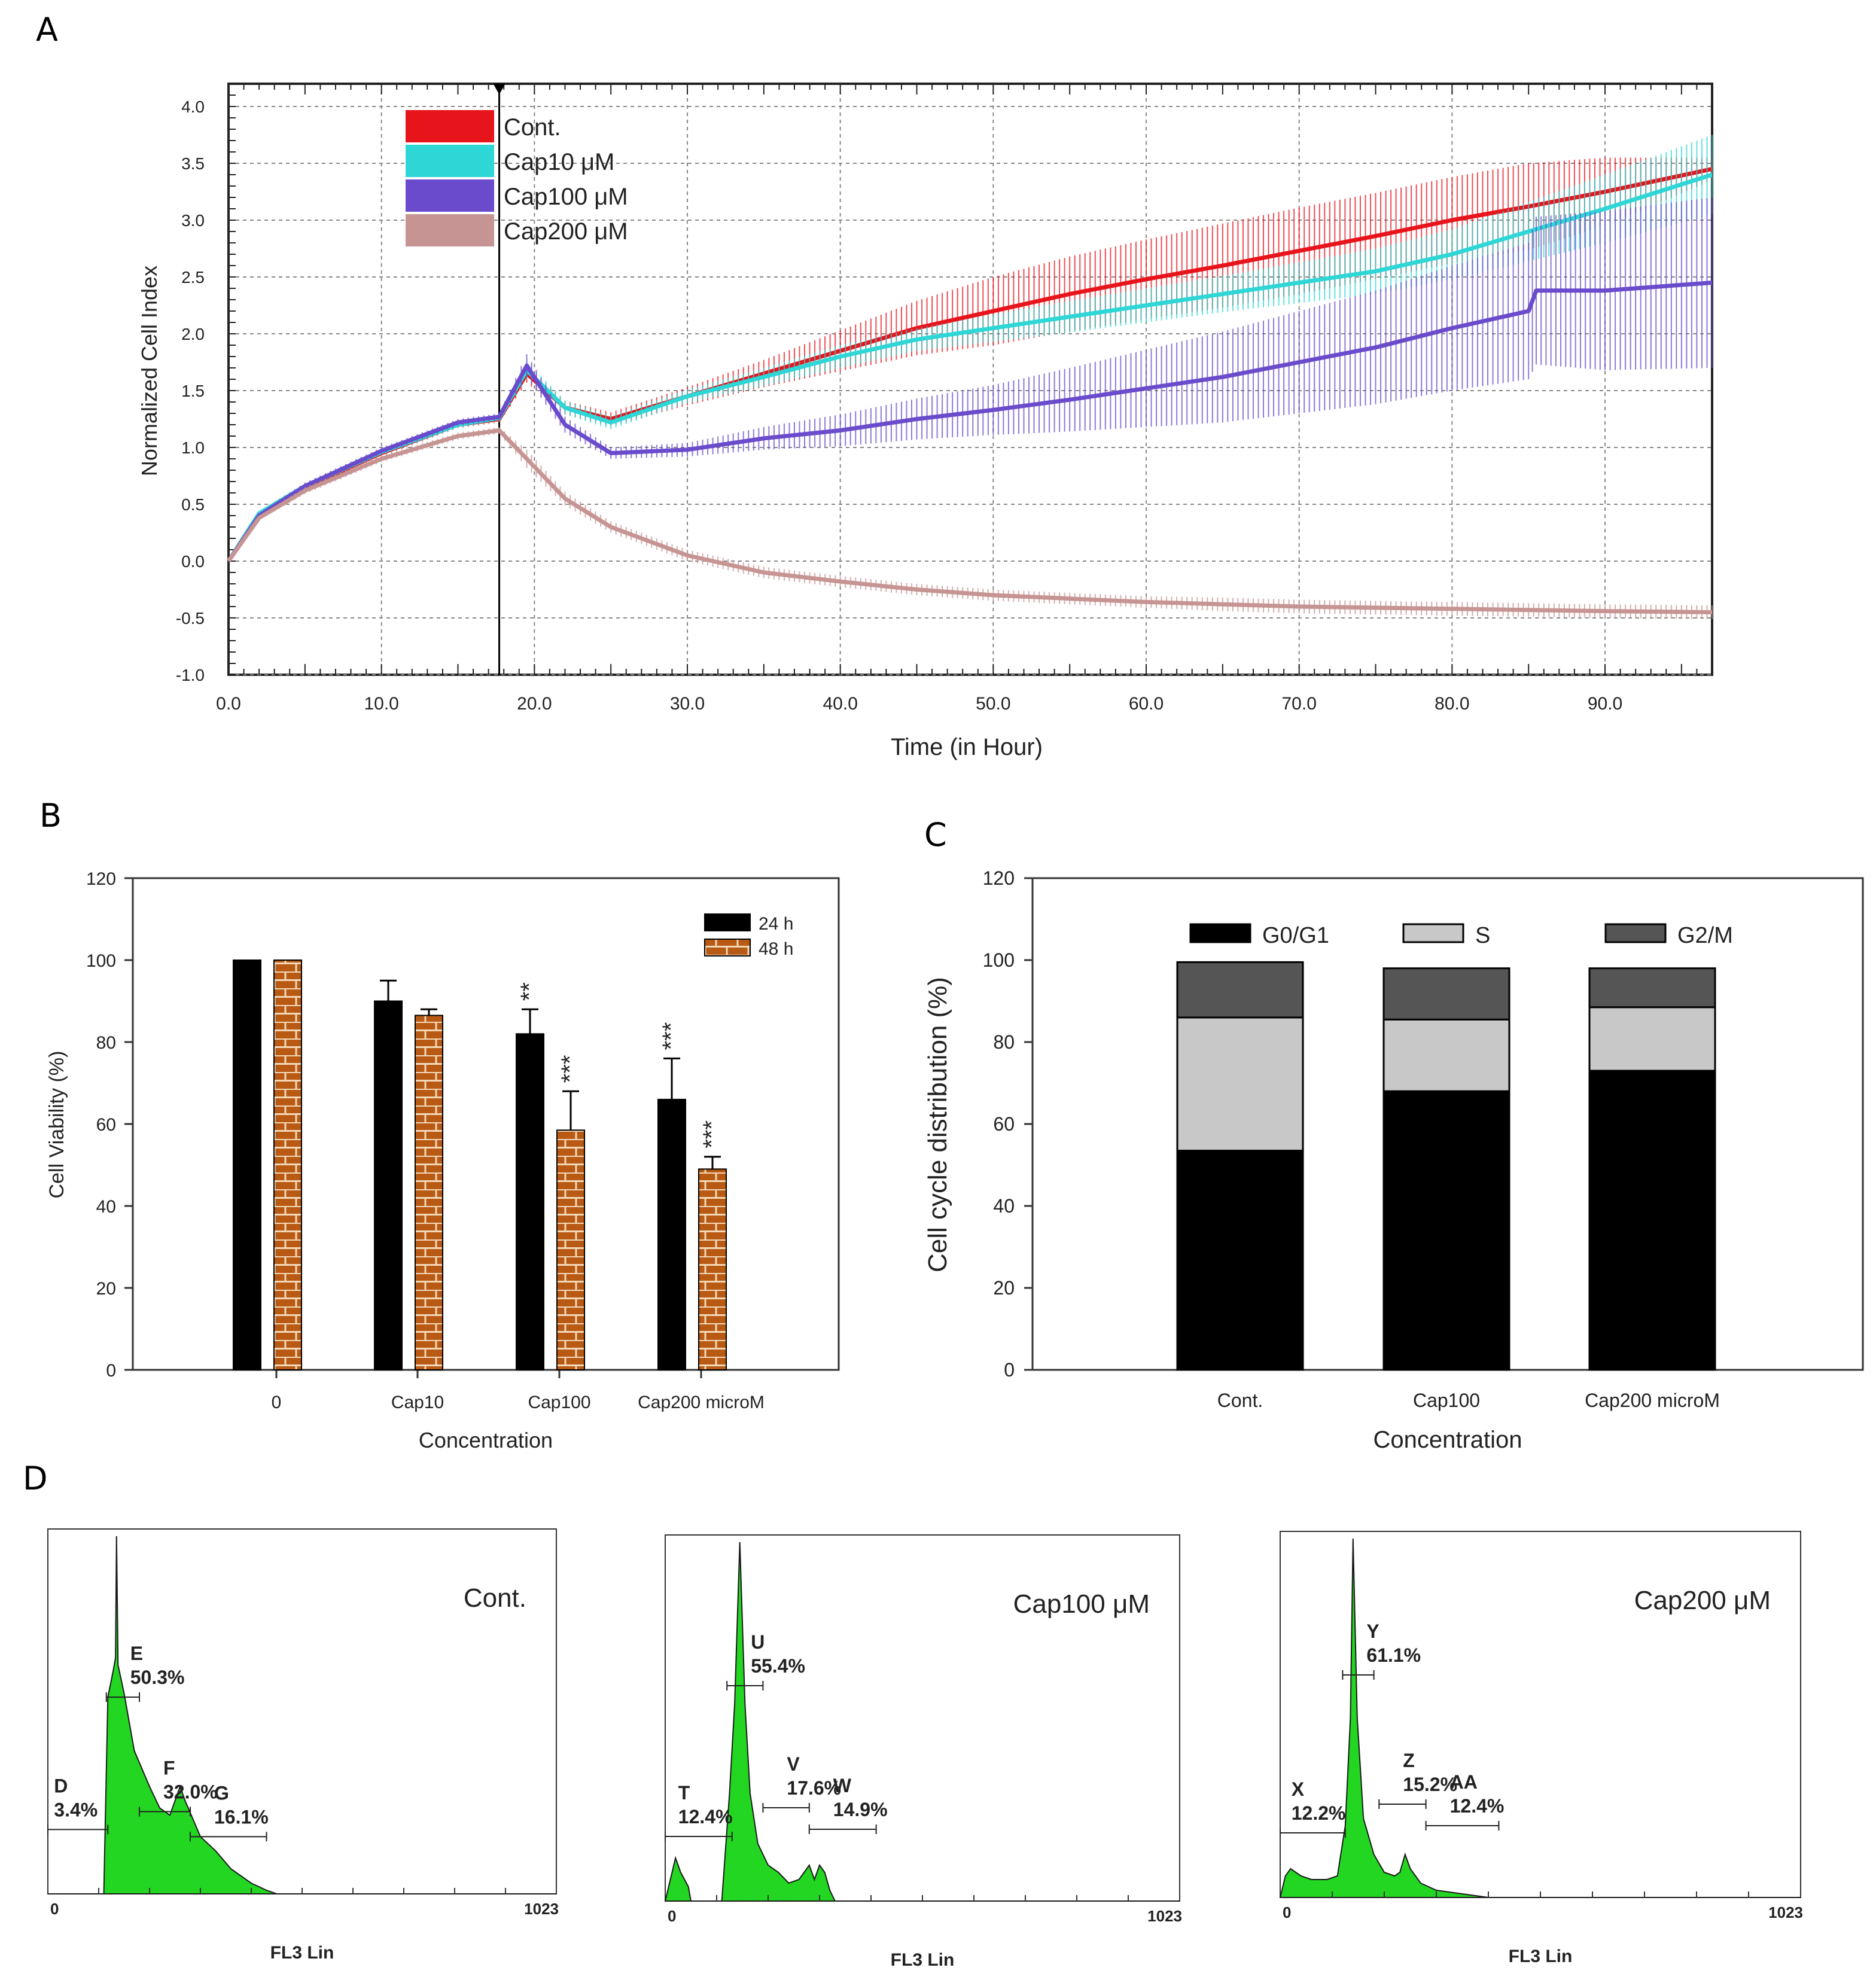 The width and height of the screenshot is (1876, 1986). Describe the element at coordinates (814, 1788) in the screenshot. I see `panel-d-gate-percent: 17.6%` at that location.